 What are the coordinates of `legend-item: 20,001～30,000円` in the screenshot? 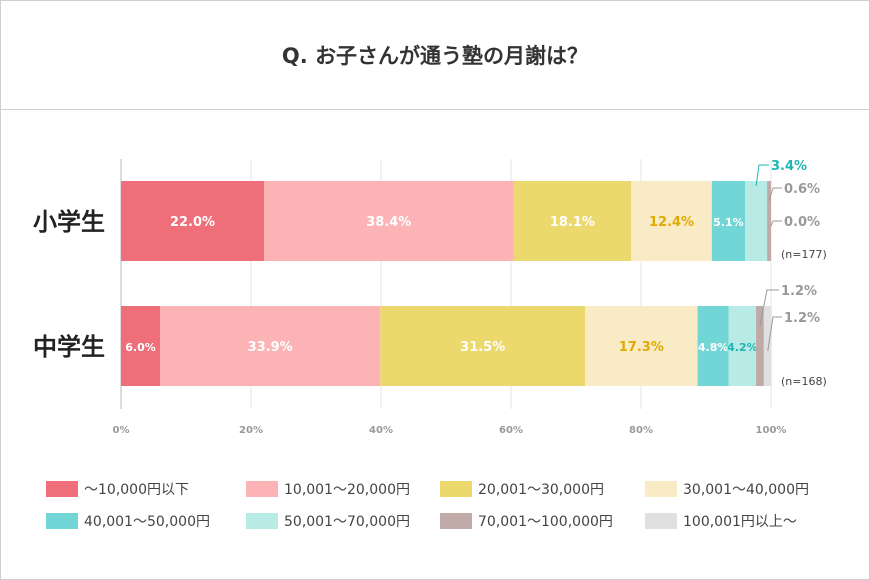 It's located at (542, 489).